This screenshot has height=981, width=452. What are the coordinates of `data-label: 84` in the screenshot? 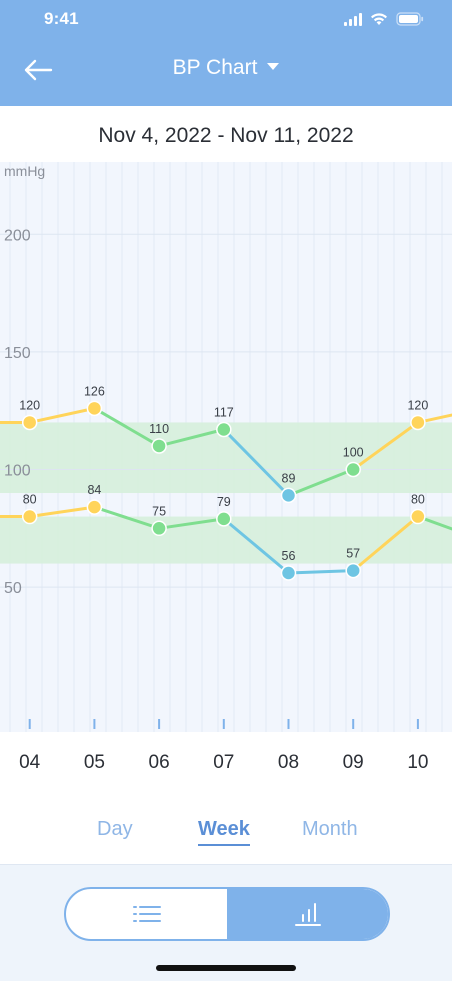 It's located at (94, 490).